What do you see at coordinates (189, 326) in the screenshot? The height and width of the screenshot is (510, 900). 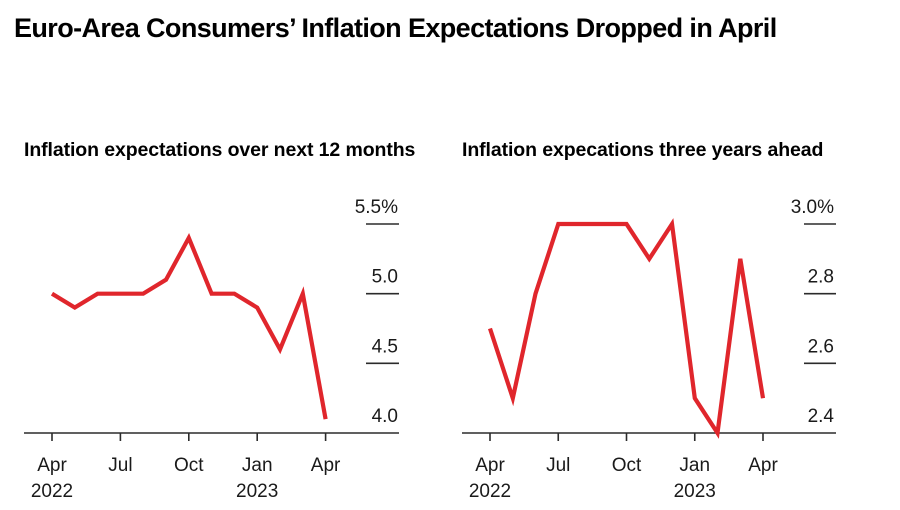 I see `series-line` at bounding box center [189, 326].